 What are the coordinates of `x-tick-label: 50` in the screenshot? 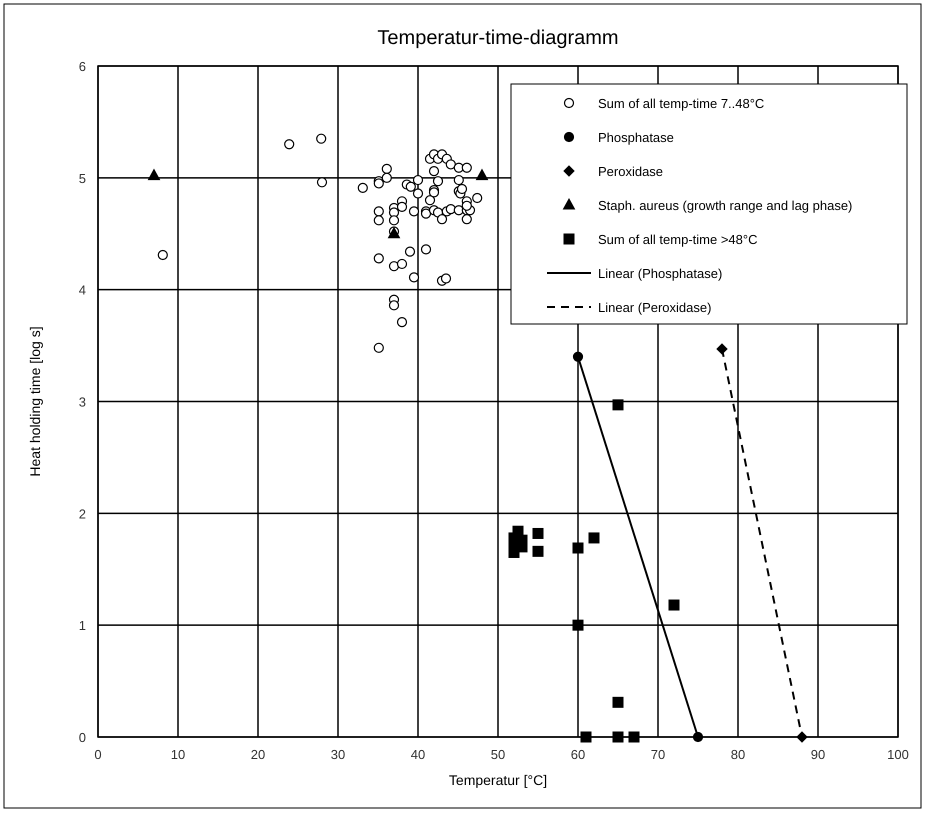 It's located at (498, 754).